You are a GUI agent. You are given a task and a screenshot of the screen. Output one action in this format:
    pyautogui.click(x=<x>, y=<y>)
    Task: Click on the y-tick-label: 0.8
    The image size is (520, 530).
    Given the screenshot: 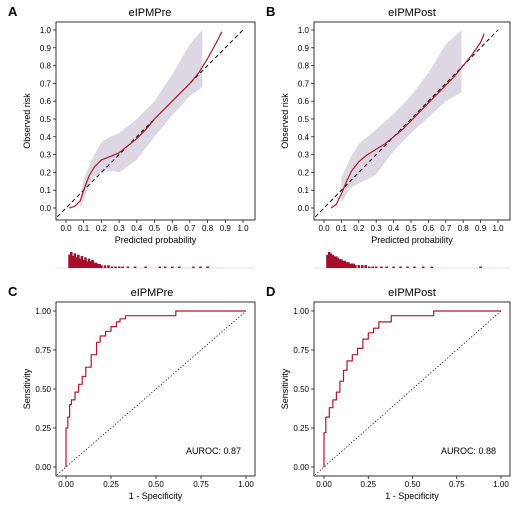 What is the action you would take?
    pyautogui.click(x=46, y=66)
    